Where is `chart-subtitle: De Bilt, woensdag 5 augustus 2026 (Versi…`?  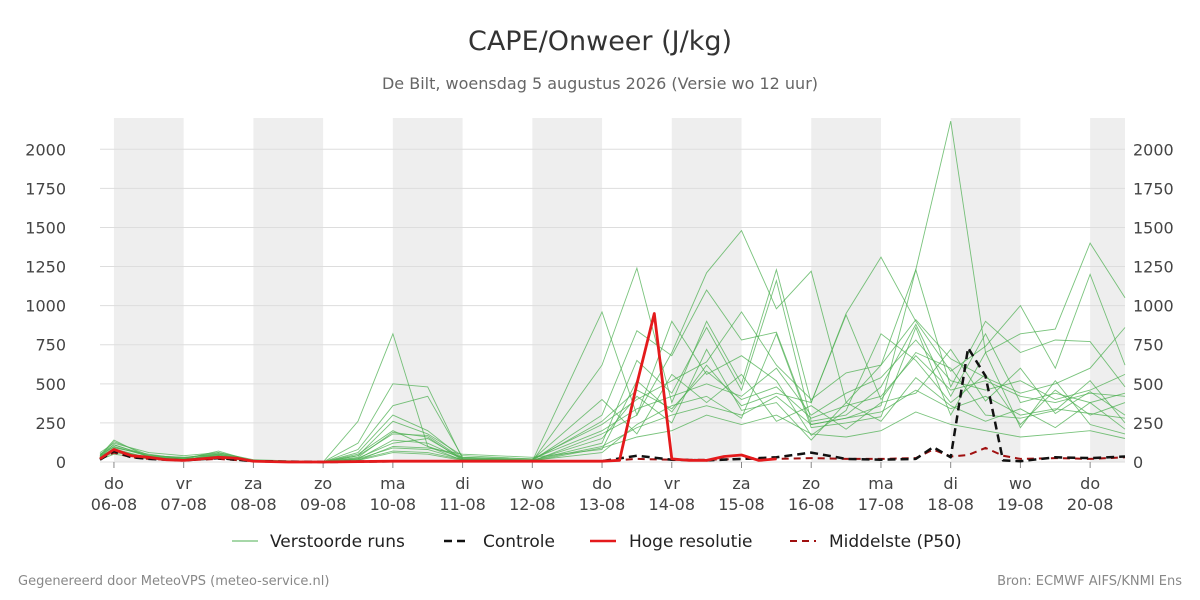 chart-subtitle: De Bilt, woensdag 5 augustus 2026 (Versi… is located at coordinates (600, 83).